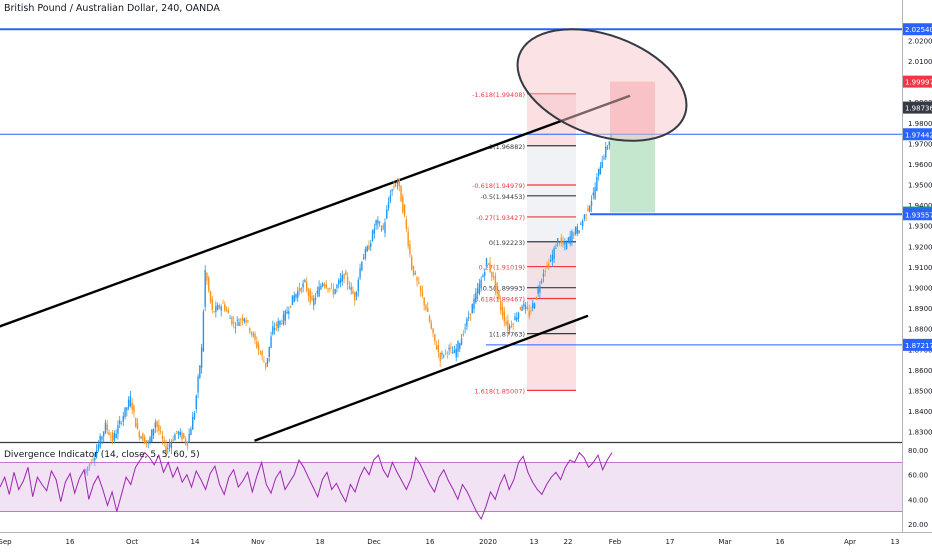  I want to click on time-tick-label: Apr, so click(850, 542).